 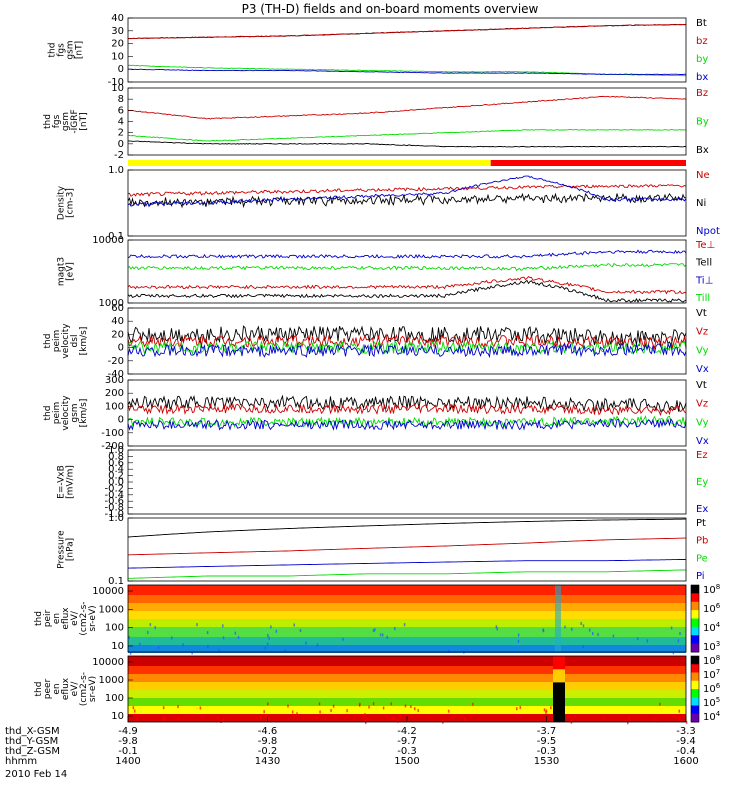 What do you see at coordinates (62, 271) in the screenshot?
I see `y-axis-label: magt3` at bounding box center [62, 271].